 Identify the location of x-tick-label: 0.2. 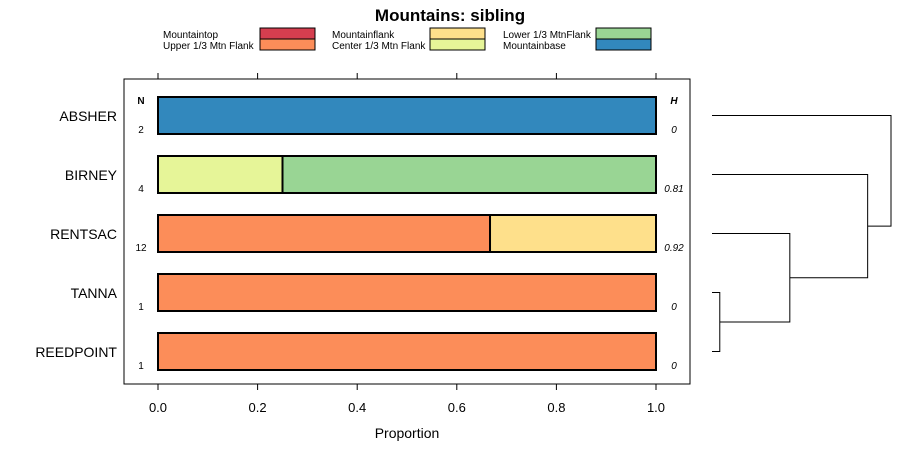
(258, 407).